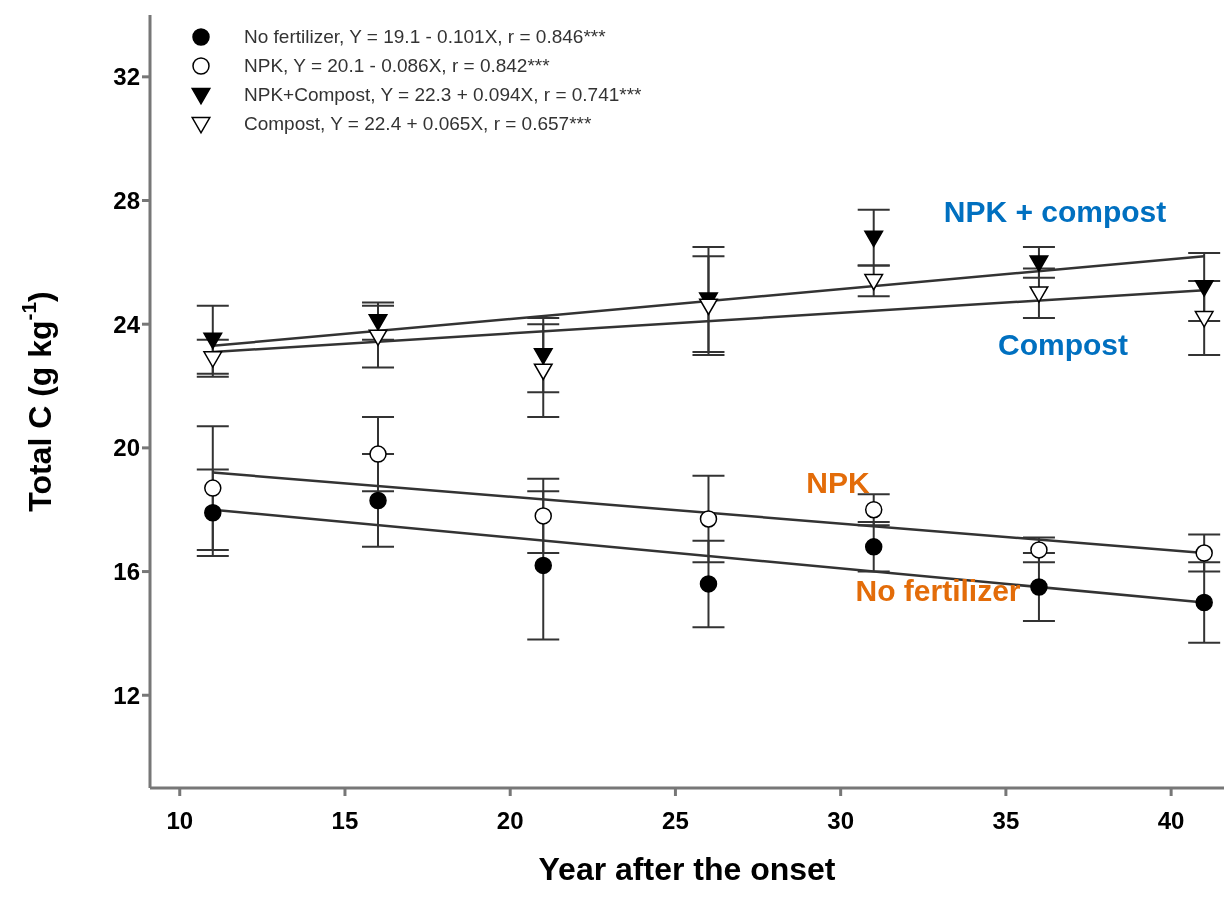 The width and height of the screenshot is (1232, 907). What do you see at coordinates (126, 448) in the screenshot?
I see `y-tick-label: 20` at bounding box center [126, 448].